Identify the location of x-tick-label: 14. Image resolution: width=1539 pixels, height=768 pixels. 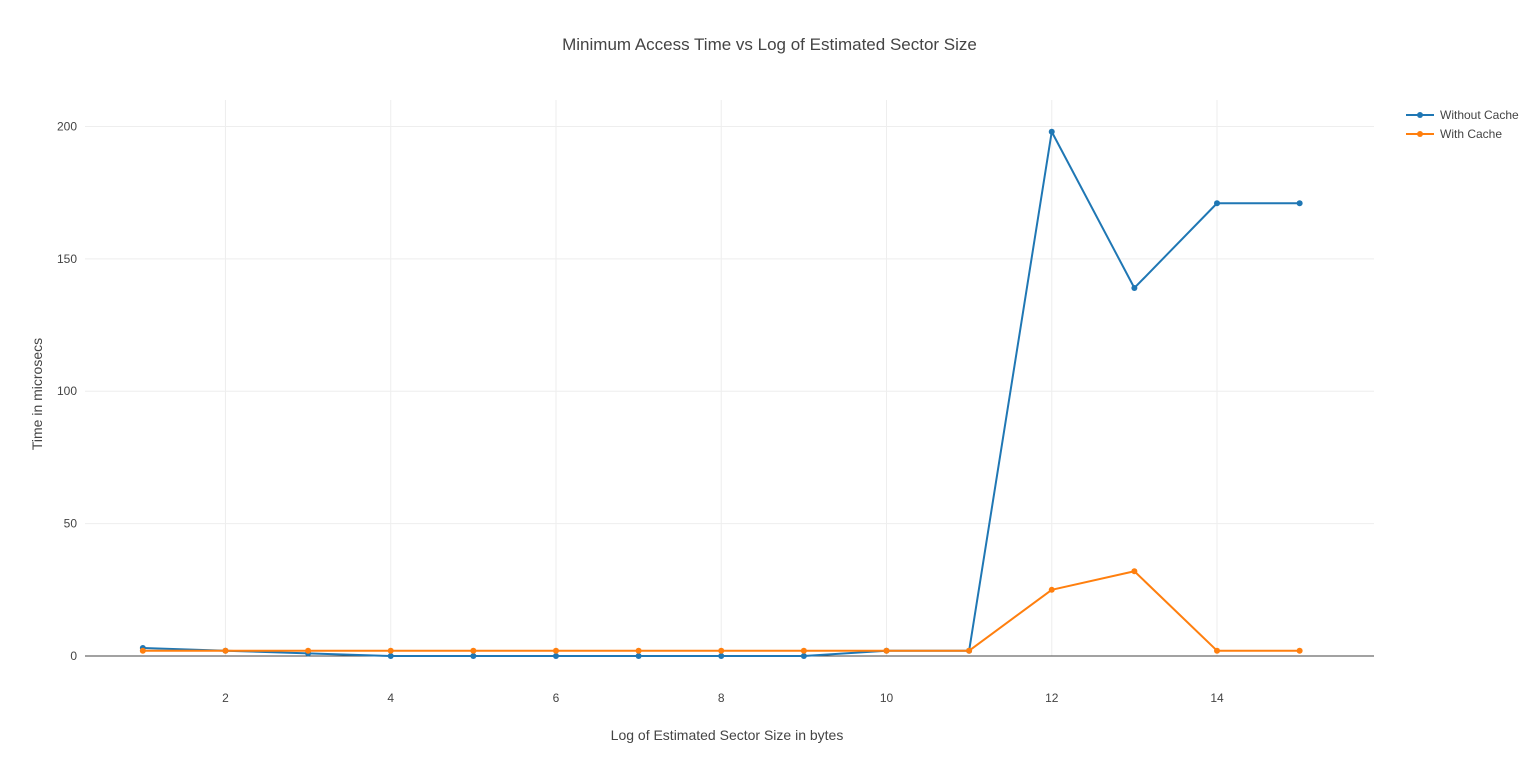
(1217, 698).